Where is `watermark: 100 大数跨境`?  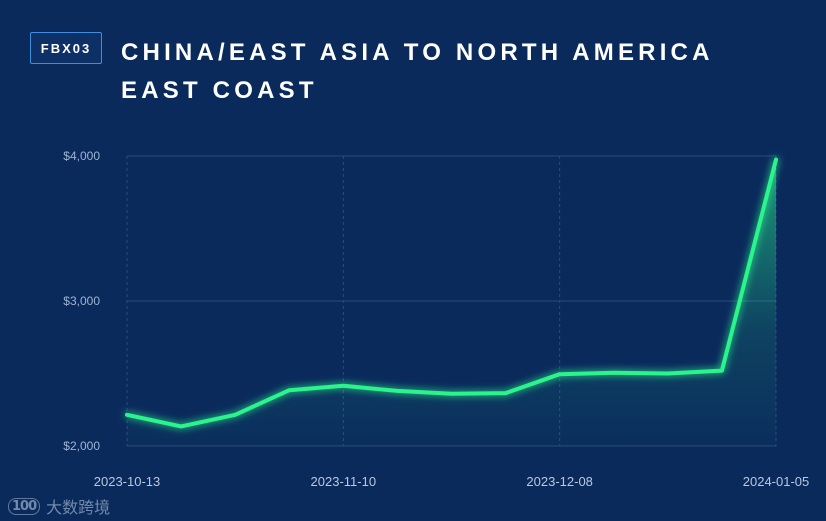 watermark: 100 大数跨境 is located at coordinates (59, 506).